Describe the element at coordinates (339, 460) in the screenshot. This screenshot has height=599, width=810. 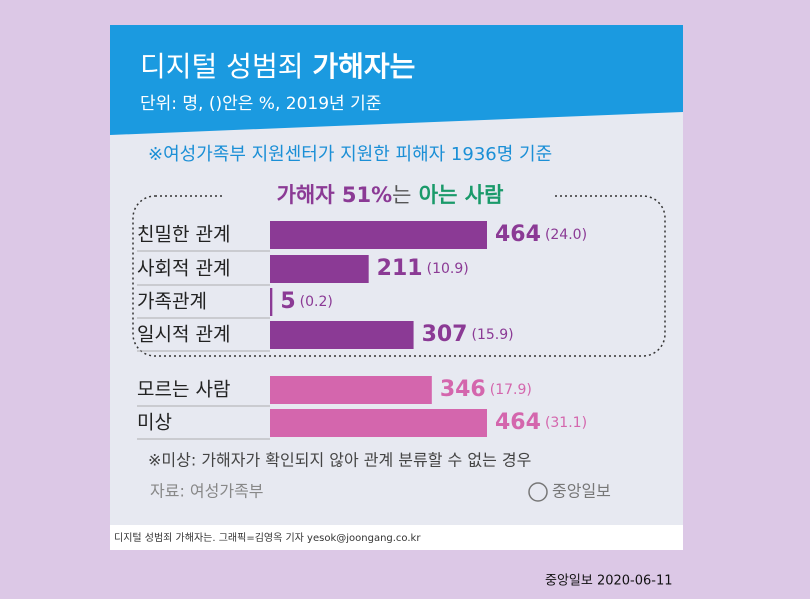
I see `footnote: ※미상: 가해자가 확인되지 않아 관계 분류할 수 없는 경우` at that location.